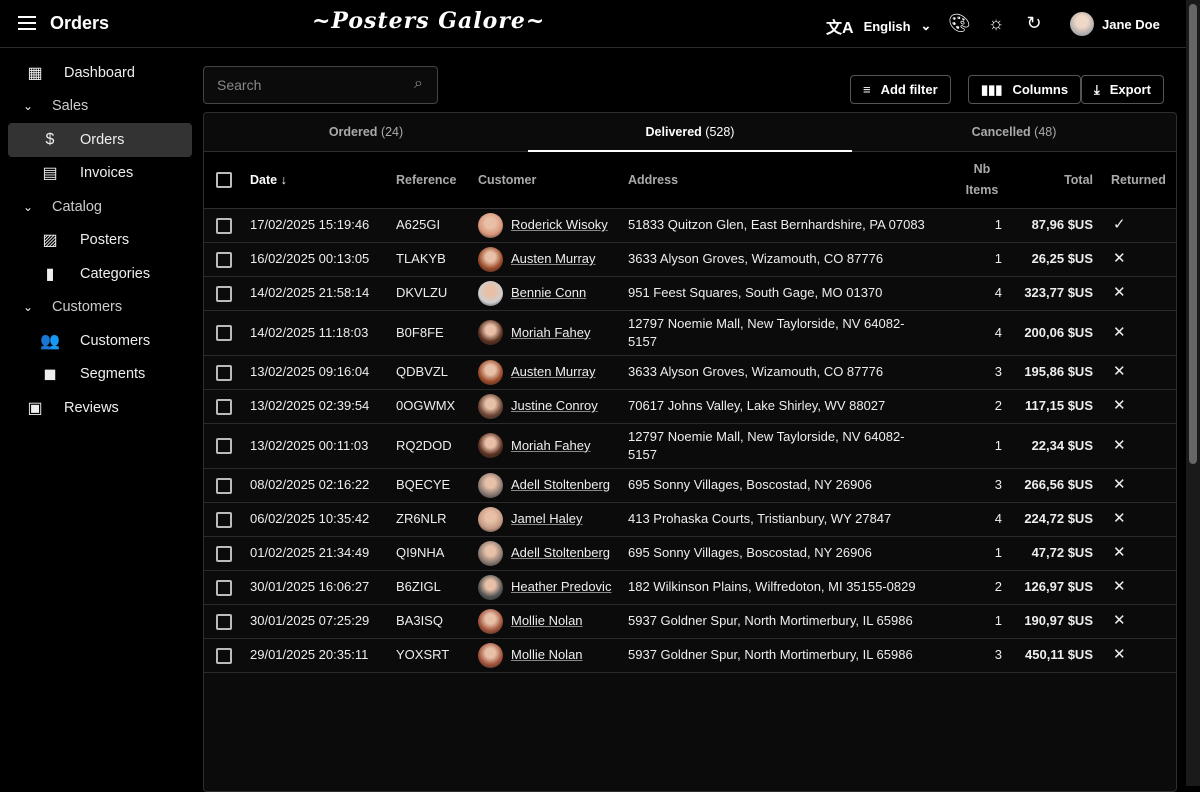 The width and height of the screenshot is (1200, 792). I want to click on column-customer: Customer, so click(547, 180).